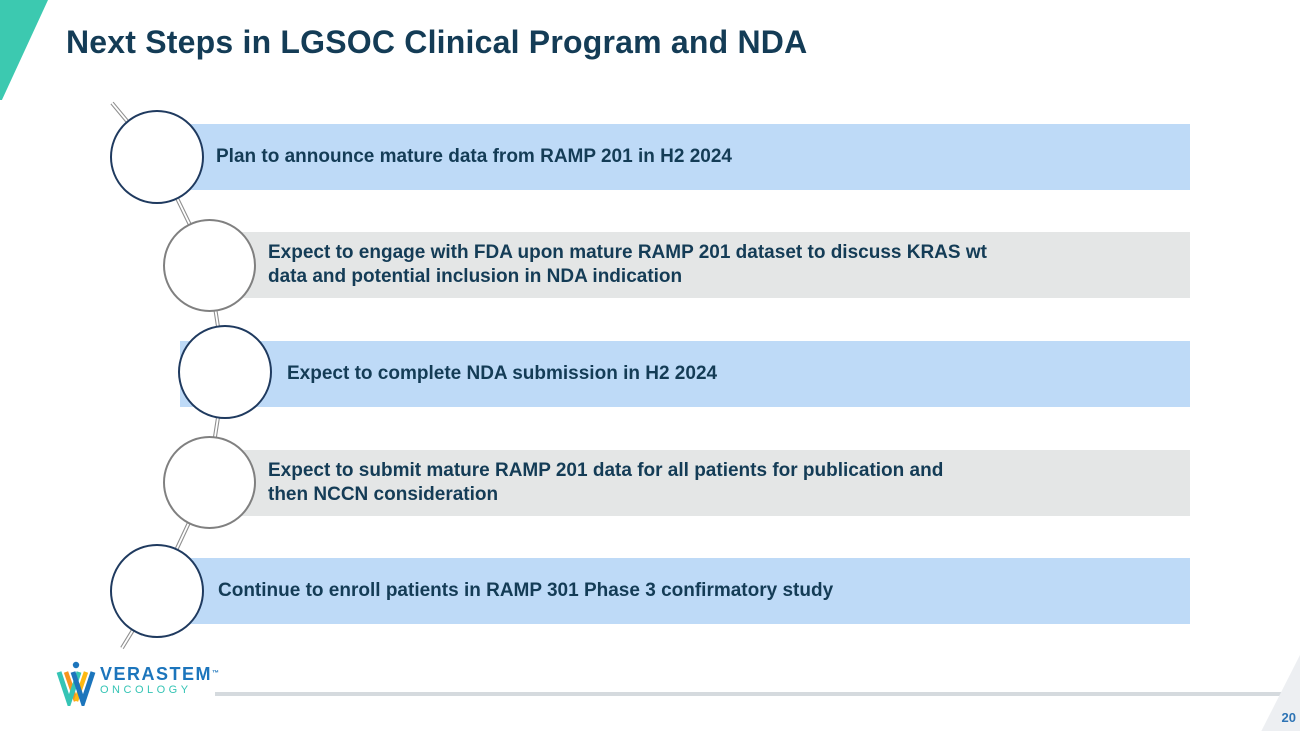 This screenshot has width=1300, height=731. What do you see at coordinates (216, 673) in the screenshot?
I see `trademark-symbol: ™` at bounding box center [216, 673].